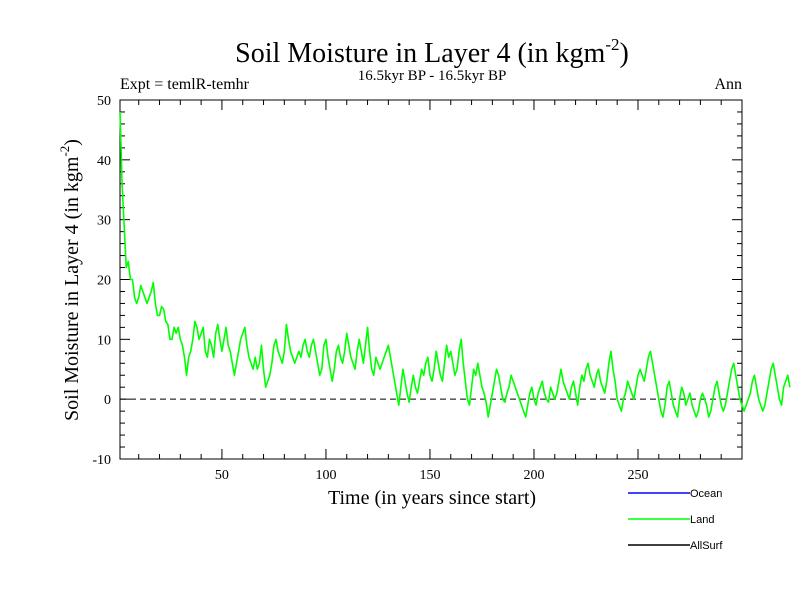 This screenshot has width=800, height=600. I want to click on x-tick-label: 50, so click(222, 475).